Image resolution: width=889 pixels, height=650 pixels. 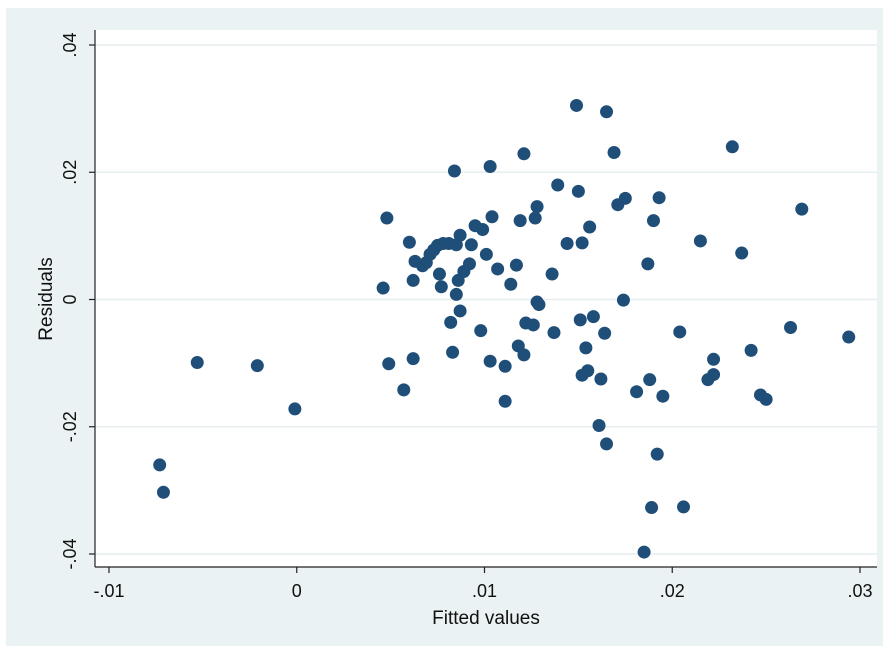 What do you see at coordinates (46, 298) in the screenshot?
I see `y-axis-title: Residuals` at bounding box center [46, 298].